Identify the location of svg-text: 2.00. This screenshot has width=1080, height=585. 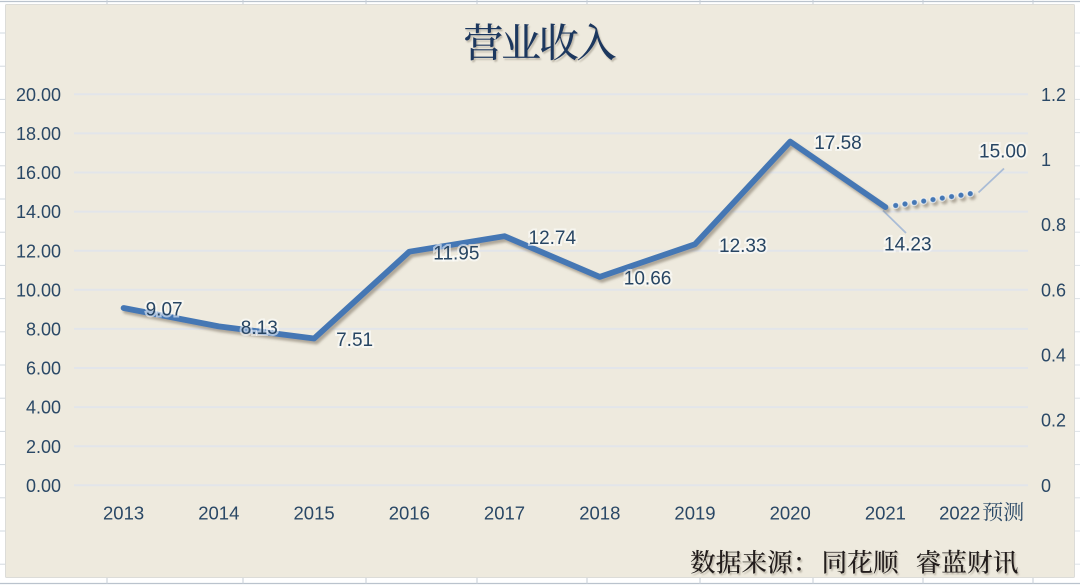
(43, 447).